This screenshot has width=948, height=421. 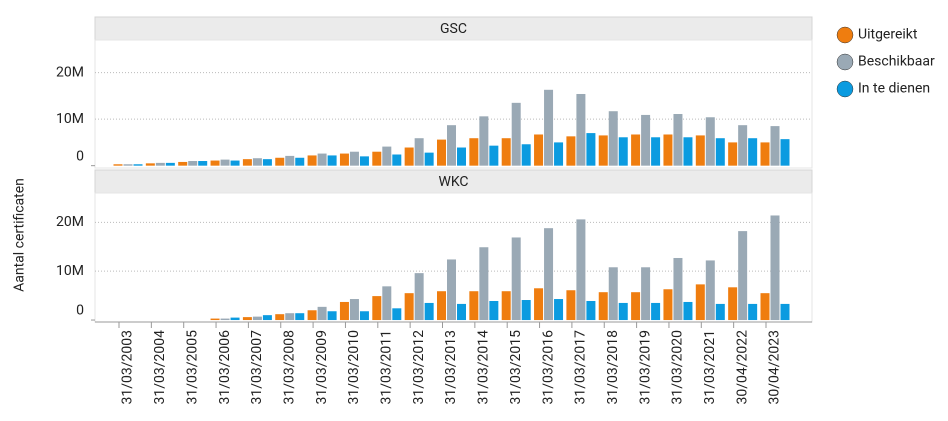 I want to click on x-tick-label: 31/03/2006, so click(x=225, y=367).